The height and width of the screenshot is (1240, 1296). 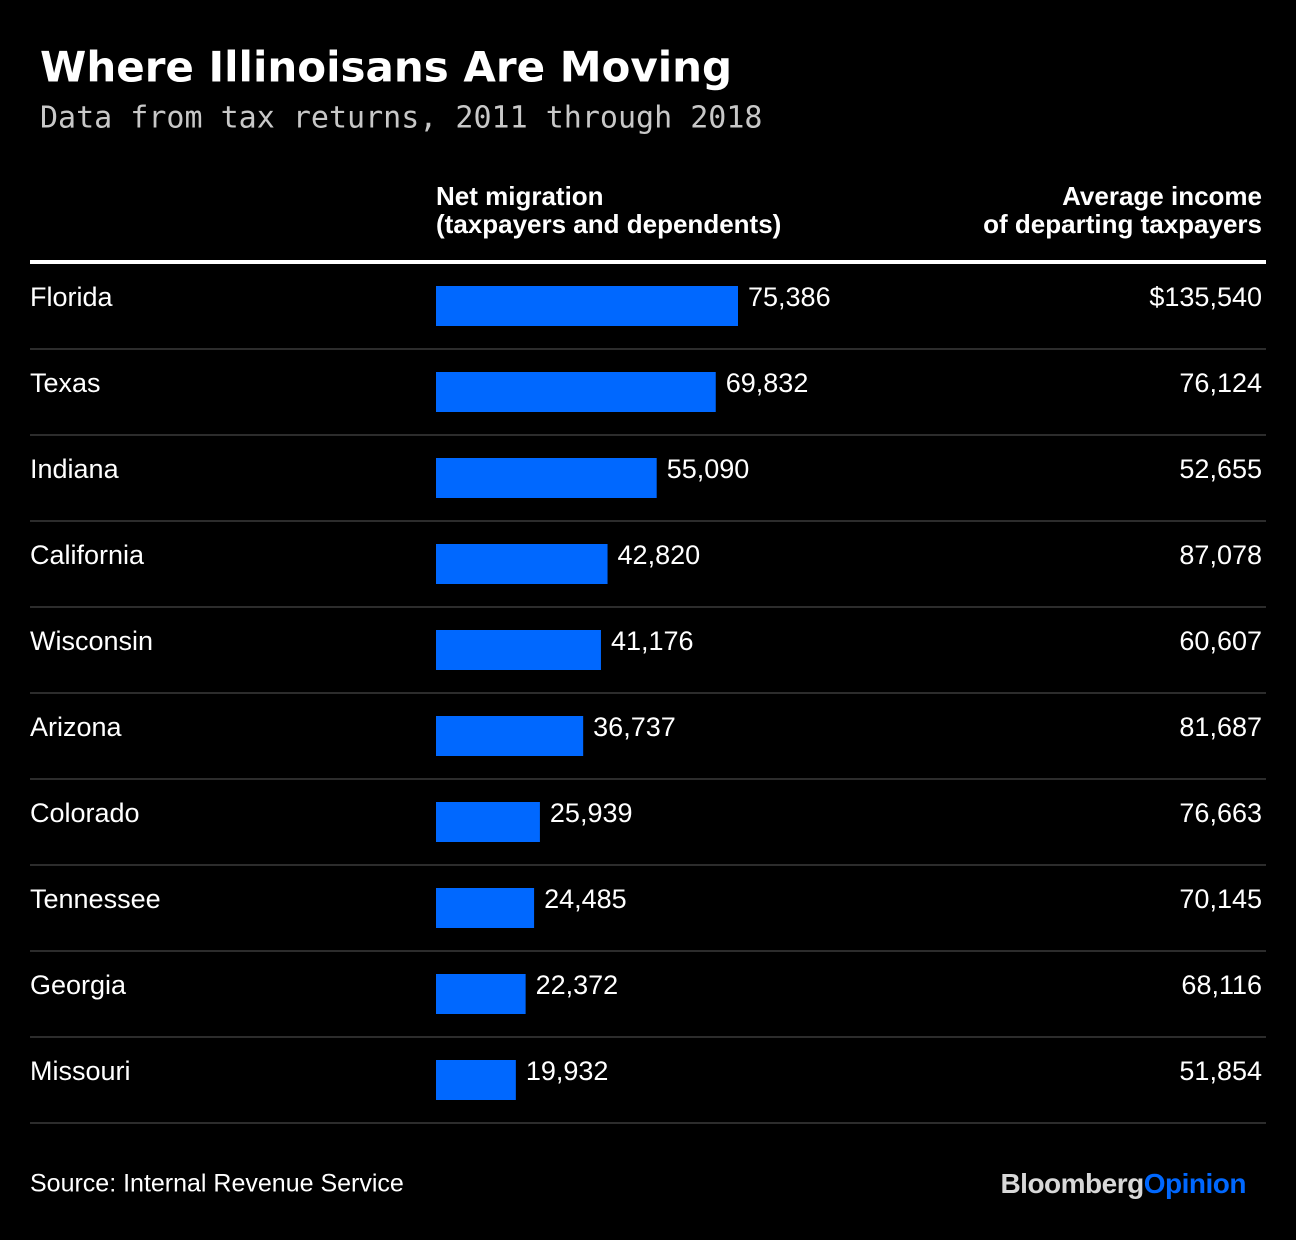 I want to click on income-label: 51,854, so click(x=1220, y=1071).